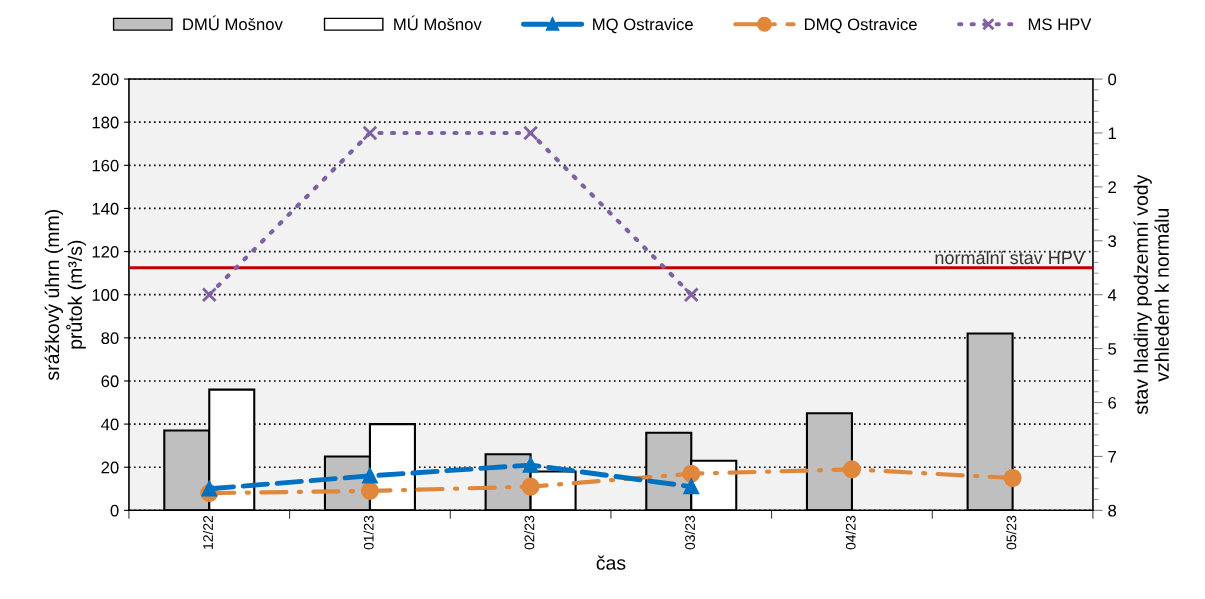 This screenshot has width=1205, height=599. I want to click on y2-tick-label: 6, so click(1112, 402).